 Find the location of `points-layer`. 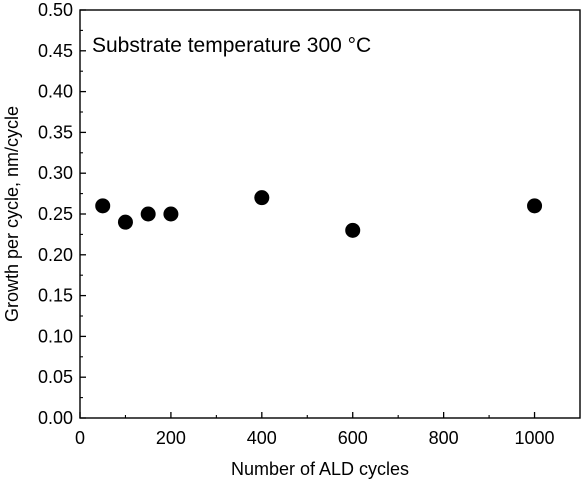

points-layer is located at coordinates (319, 214).